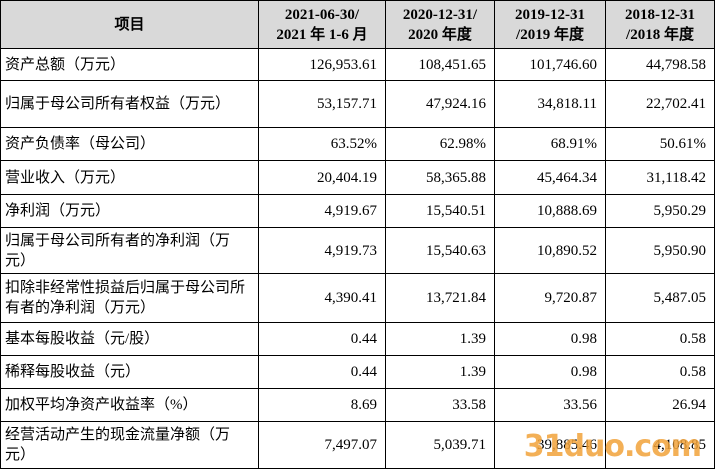 This screenshot has height=470, width=715. I want to click on header-cell: 项目, so click(129, 24).